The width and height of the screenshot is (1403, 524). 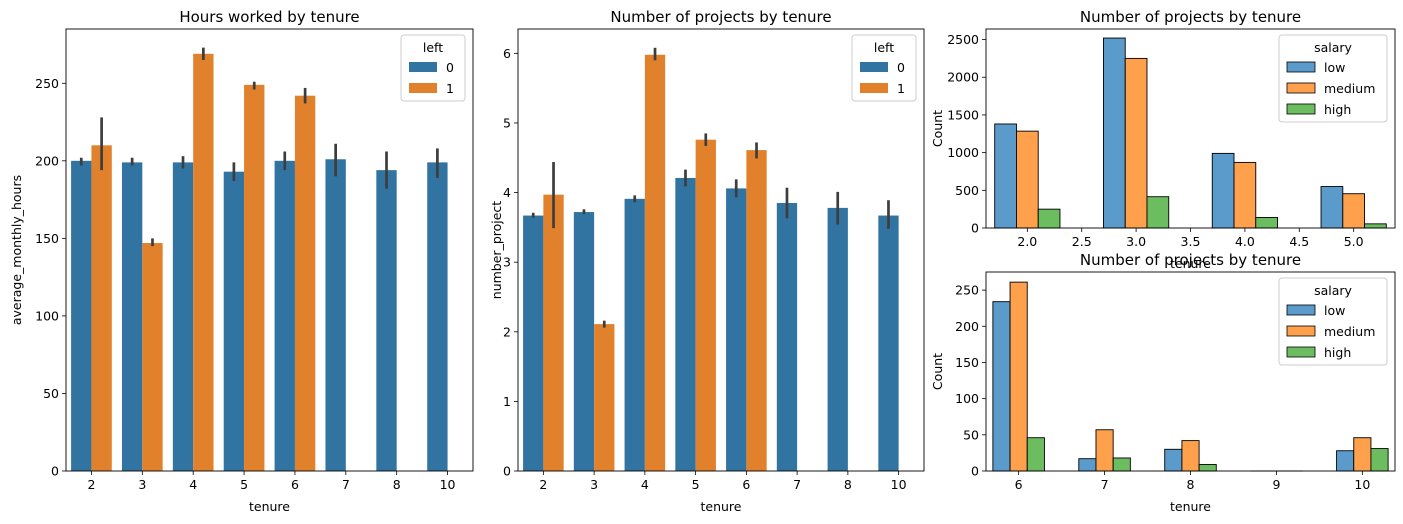 I want to click on chart1-xtick-label: 7, so click(x=346, y=484).